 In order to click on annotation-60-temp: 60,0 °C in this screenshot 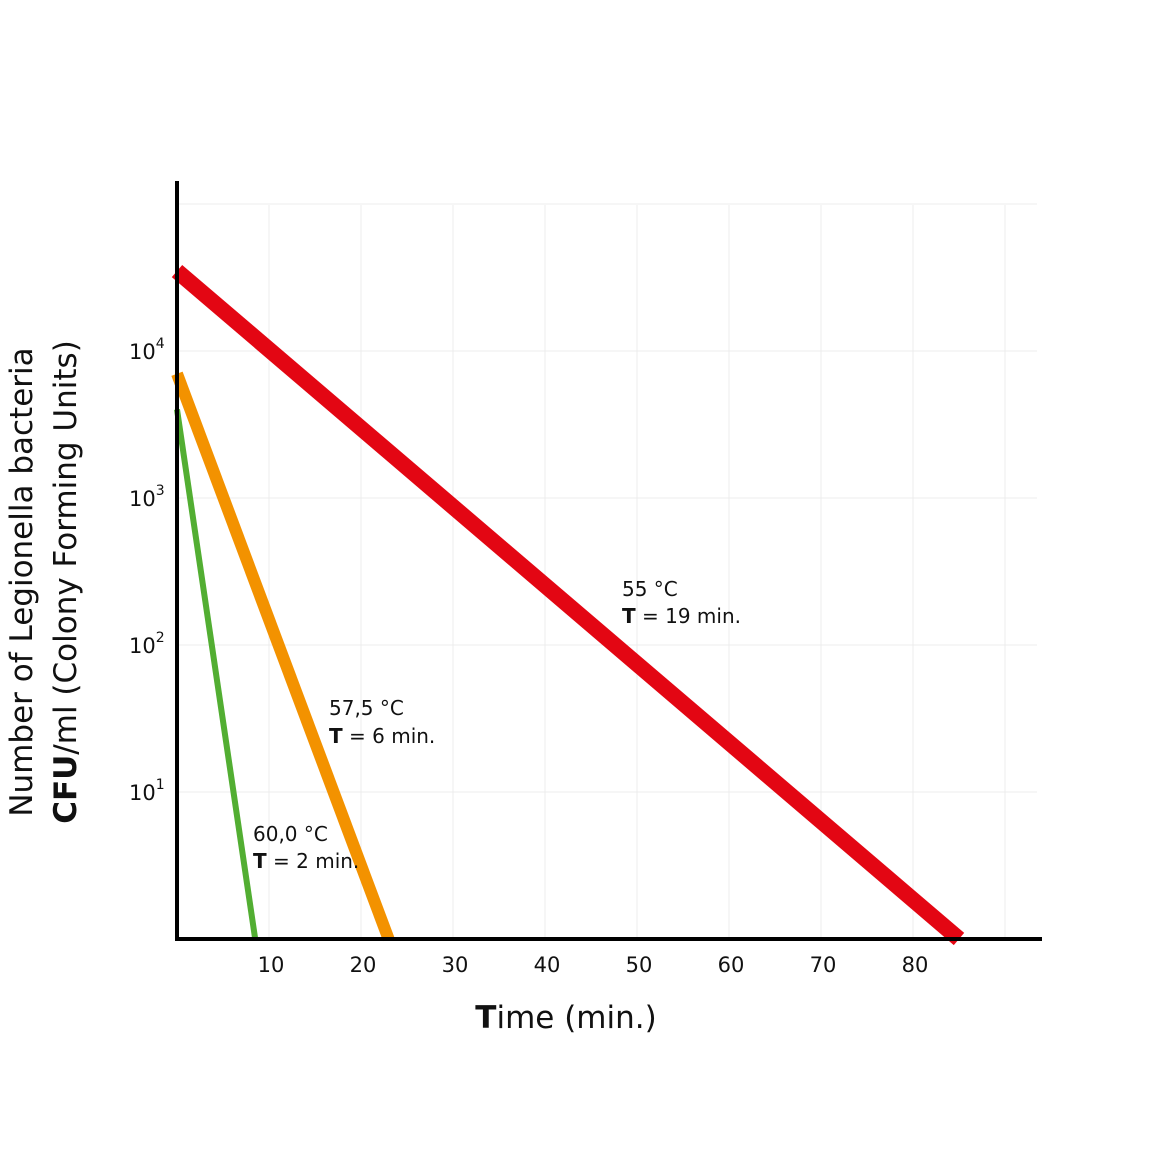, I will do `click(290, 834)`.